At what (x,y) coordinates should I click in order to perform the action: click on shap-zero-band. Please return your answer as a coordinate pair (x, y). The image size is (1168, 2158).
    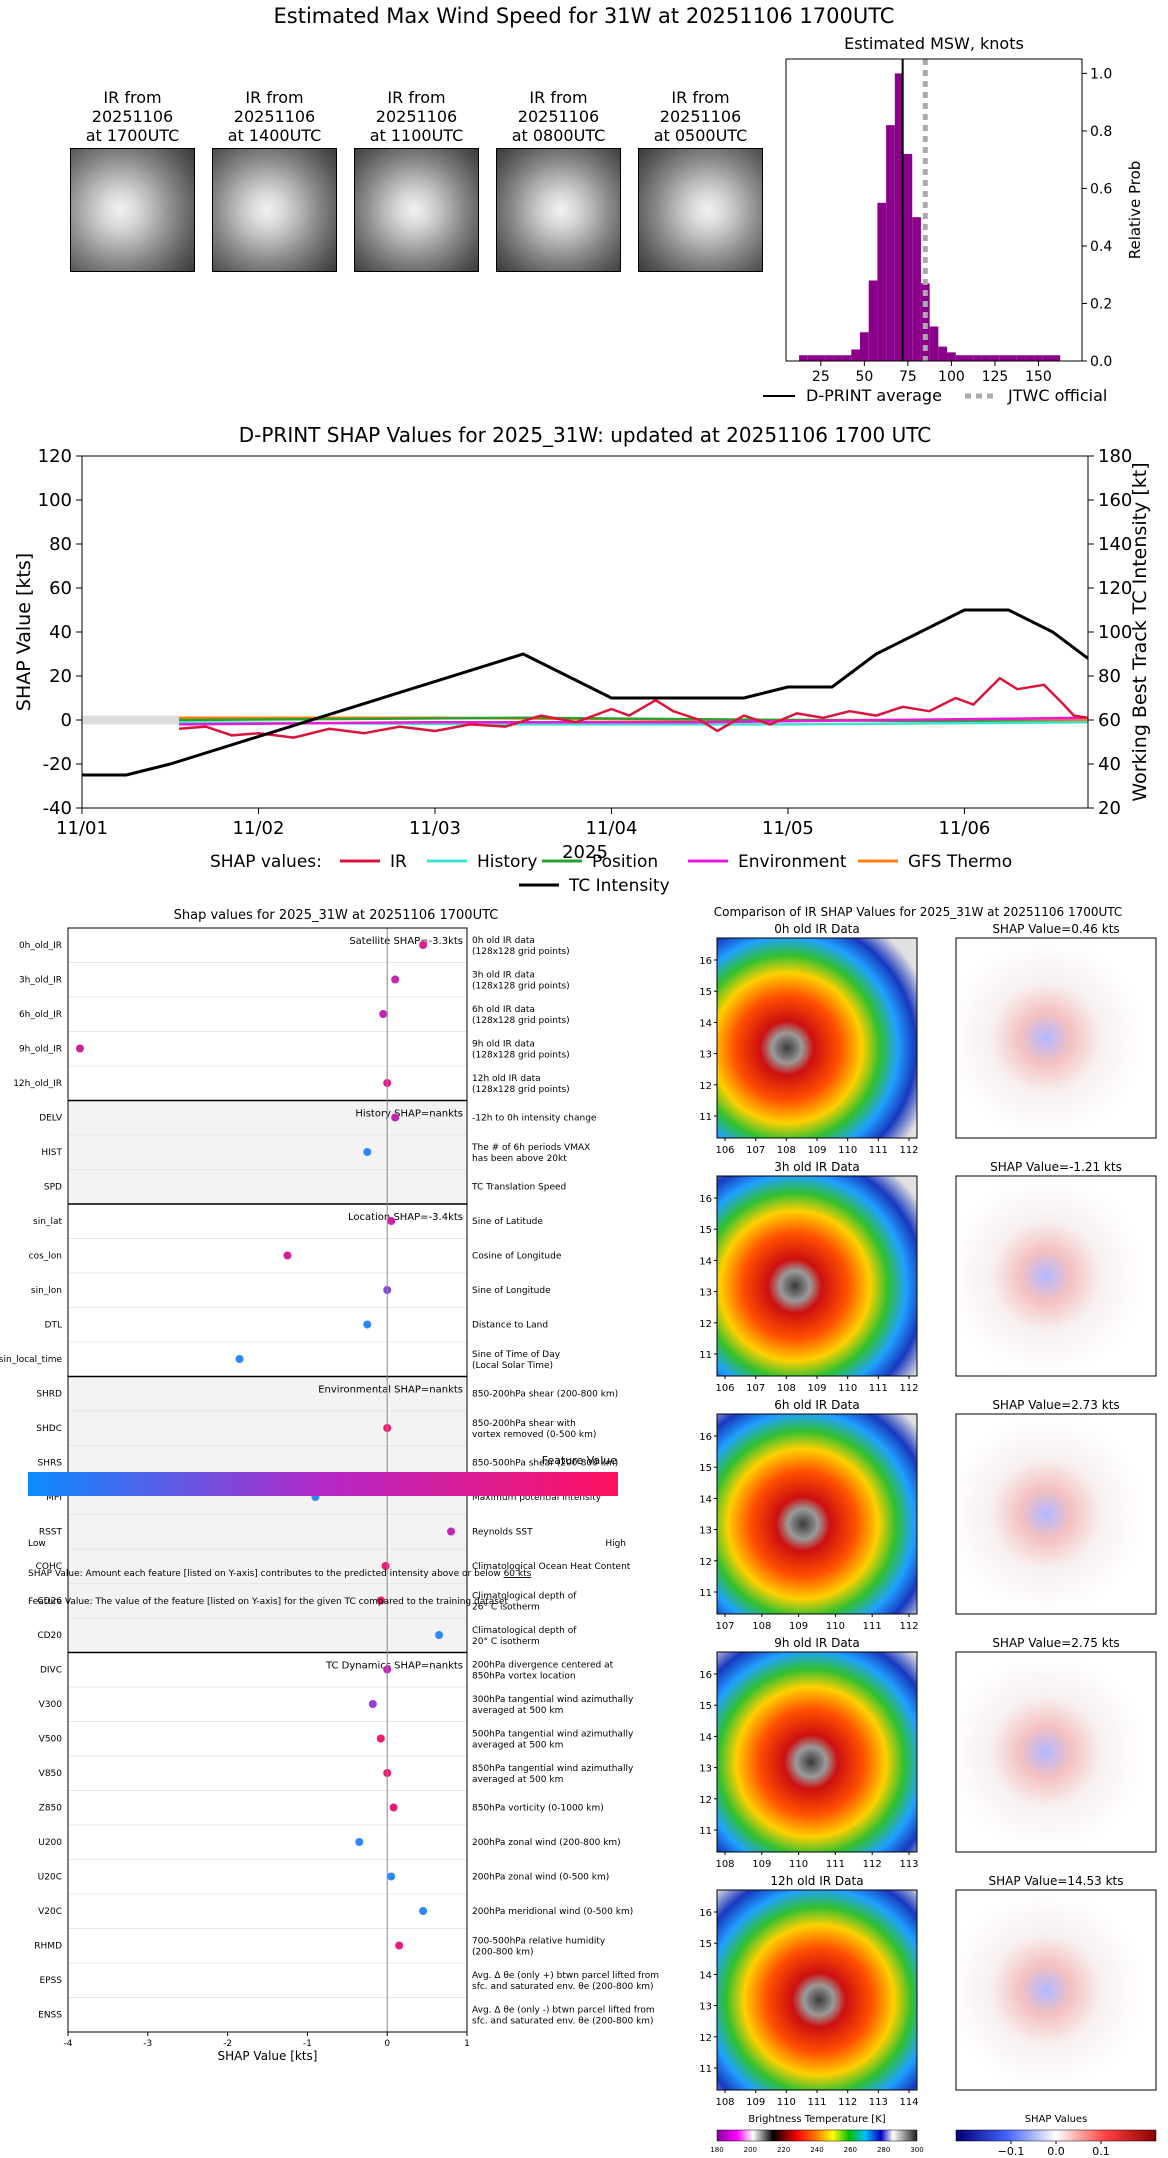
    Looking at the image, I should click on (131, 720).